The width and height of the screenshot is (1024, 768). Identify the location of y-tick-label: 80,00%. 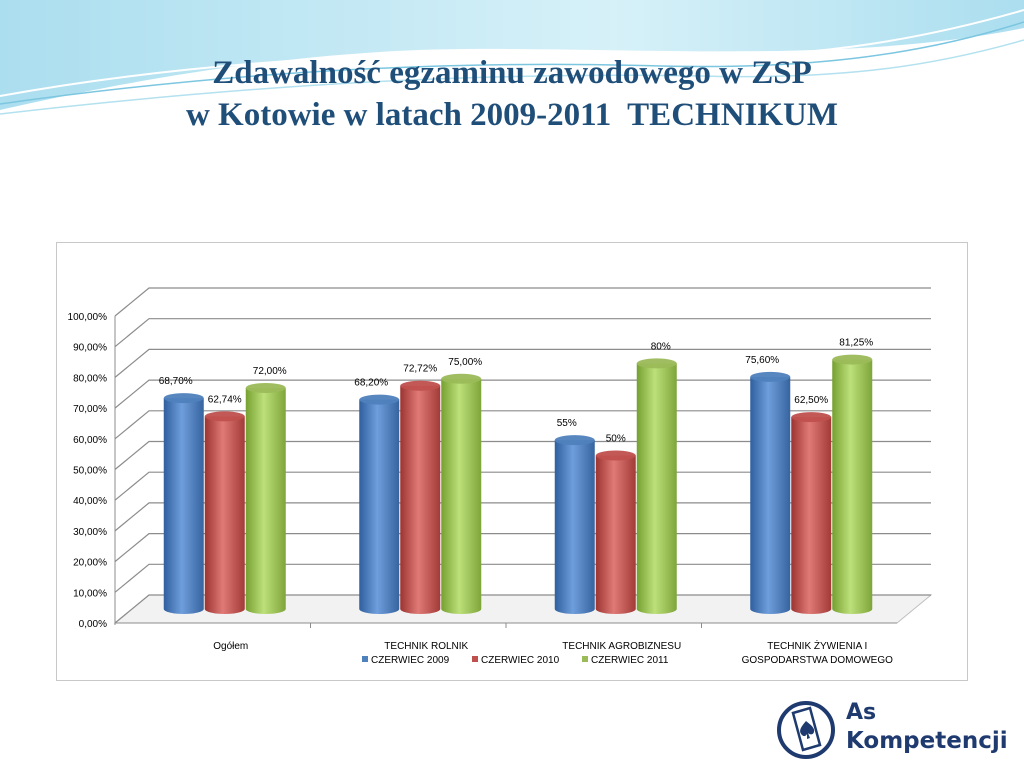
(90, 378).